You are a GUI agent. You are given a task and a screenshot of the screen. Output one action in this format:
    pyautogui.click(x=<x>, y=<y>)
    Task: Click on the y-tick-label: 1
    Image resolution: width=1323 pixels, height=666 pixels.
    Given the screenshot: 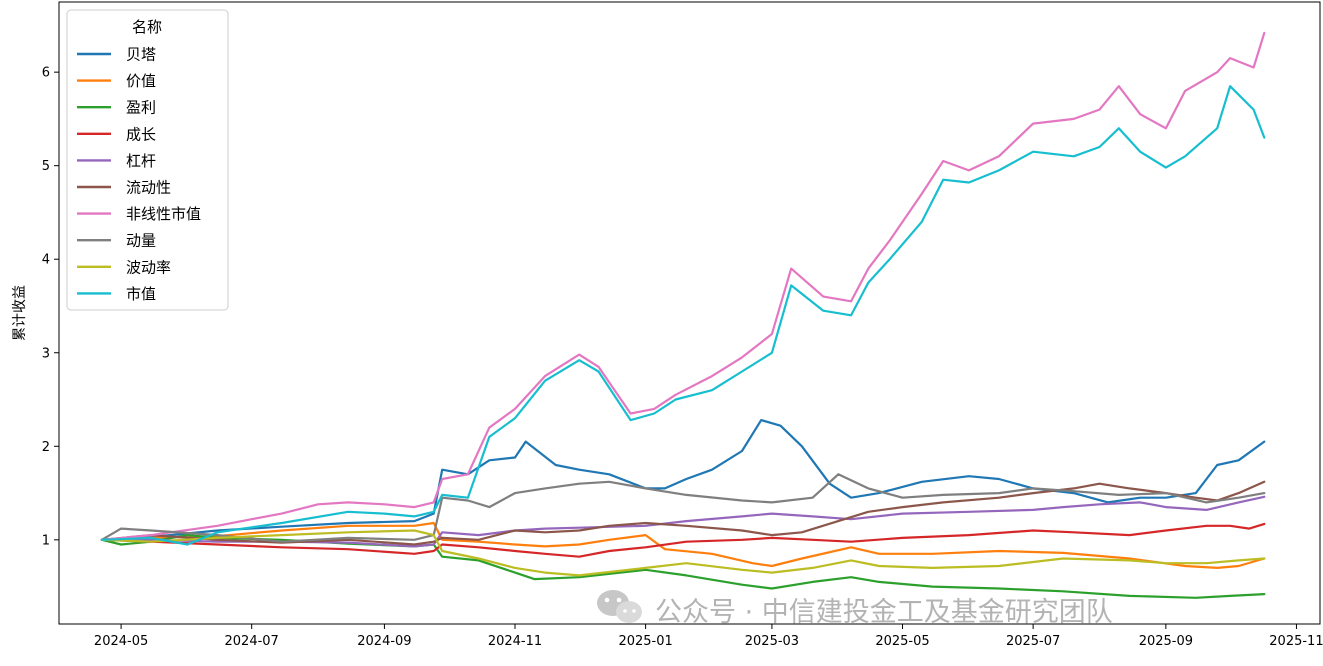 What is the action you would take?
    pyautogui.click(x=46, y=540)
    